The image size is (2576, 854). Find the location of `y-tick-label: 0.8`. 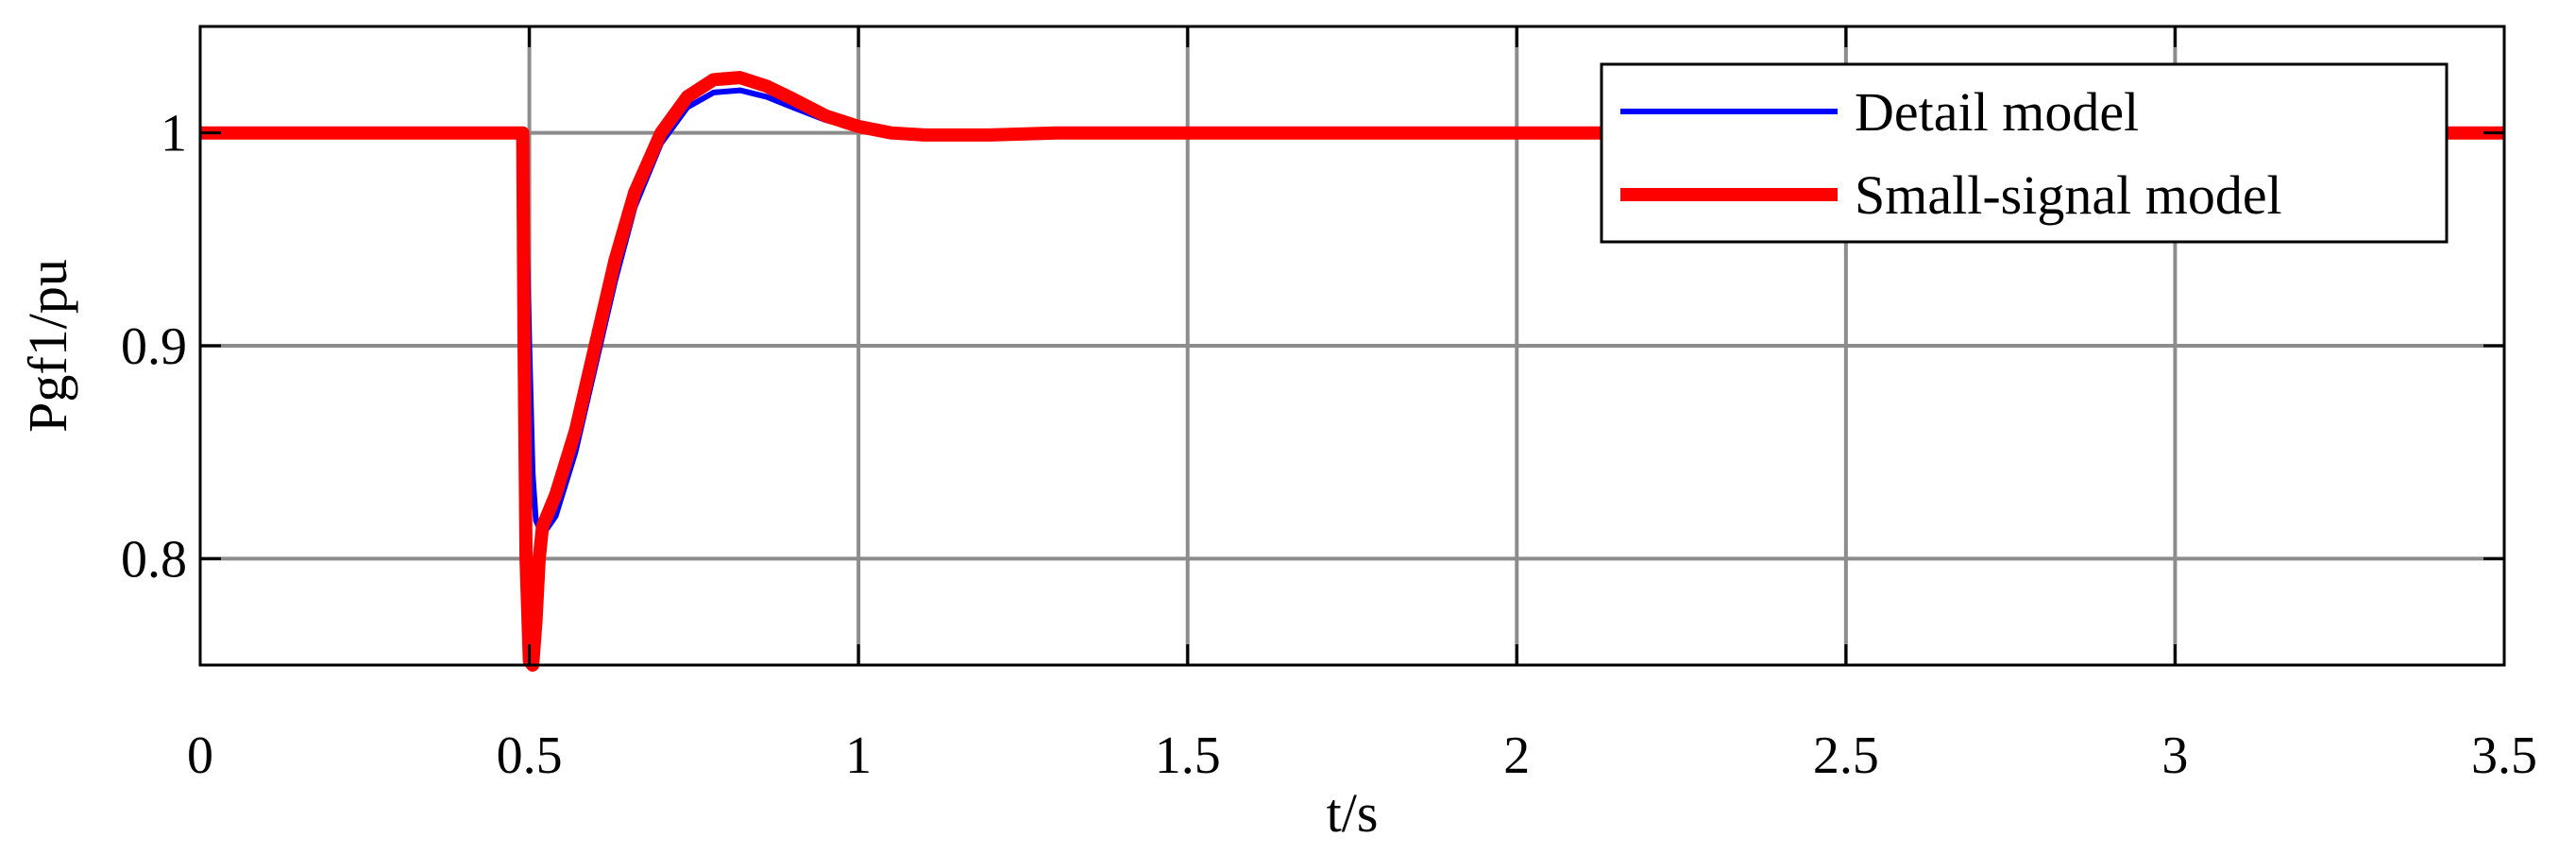

y-tick-label: 0.8 is located at coordinates (154, 560).